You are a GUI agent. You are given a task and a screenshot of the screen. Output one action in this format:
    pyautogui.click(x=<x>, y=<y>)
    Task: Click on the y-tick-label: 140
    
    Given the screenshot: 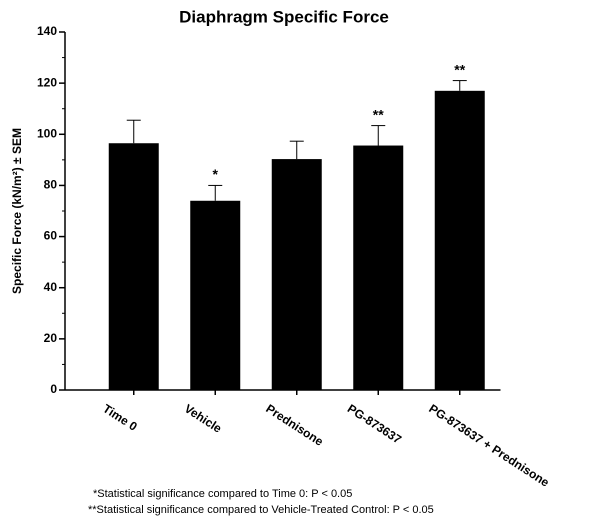 What is the action you would take?
    pyautogui.click(x=47, y=31)
    